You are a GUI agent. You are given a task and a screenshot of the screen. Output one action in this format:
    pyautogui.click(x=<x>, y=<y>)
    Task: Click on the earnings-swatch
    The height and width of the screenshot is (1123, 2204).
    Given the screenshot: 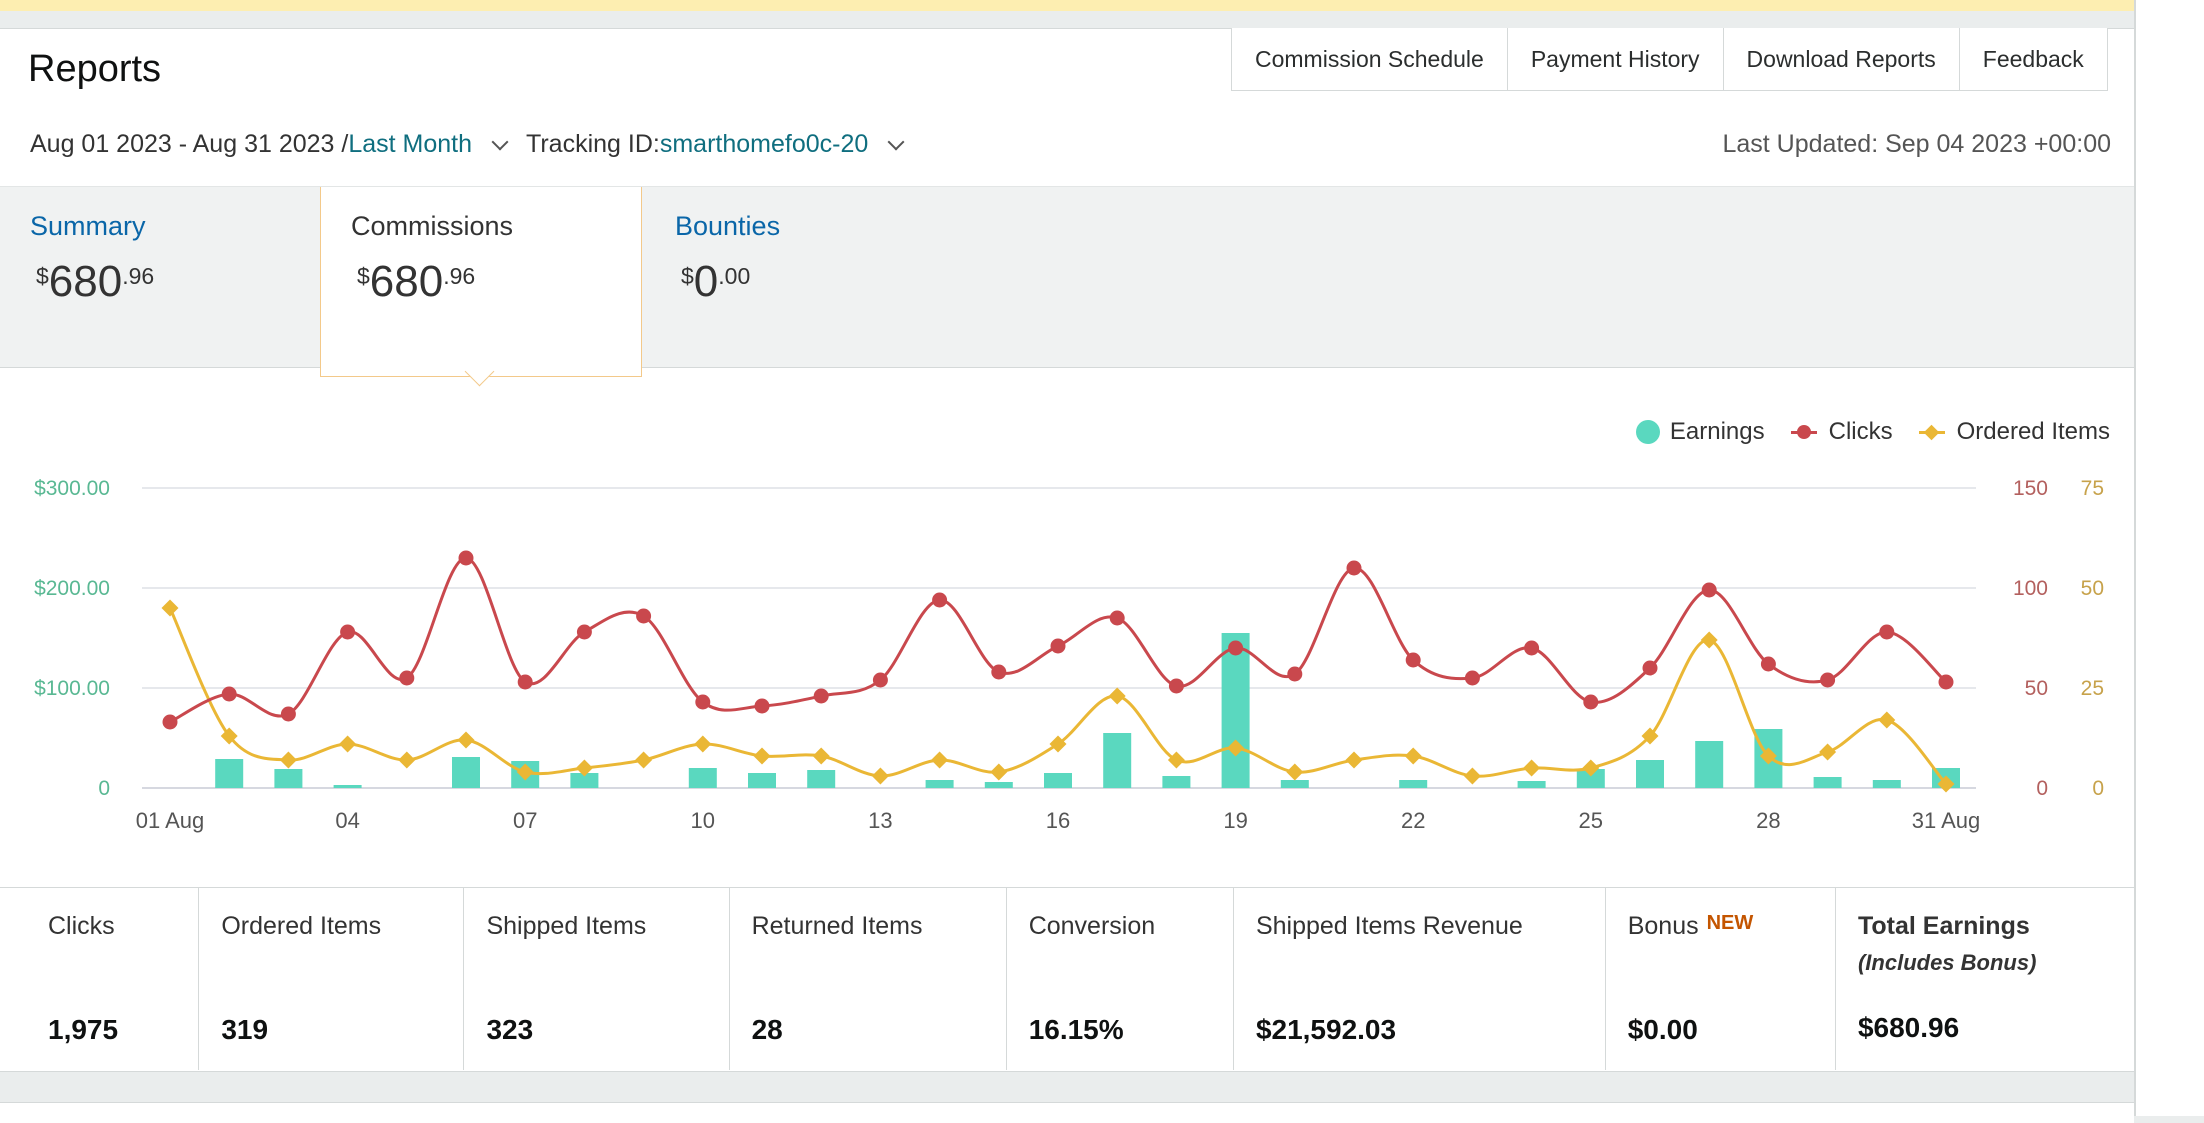 What is the action you would take?
    pyautogui.click(x=1647, y=432)
    